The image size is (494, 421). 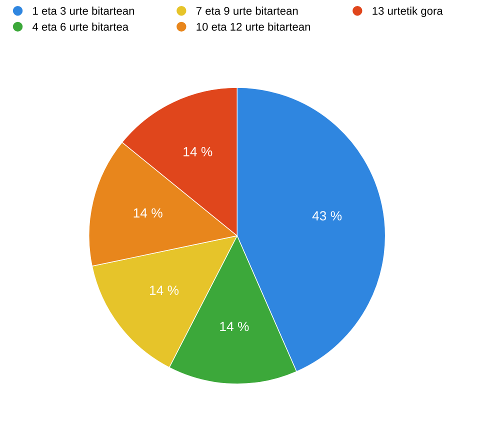 I want to click on legend-label: 7 eta 9 urte bitartean, so click(x=247, y=10).